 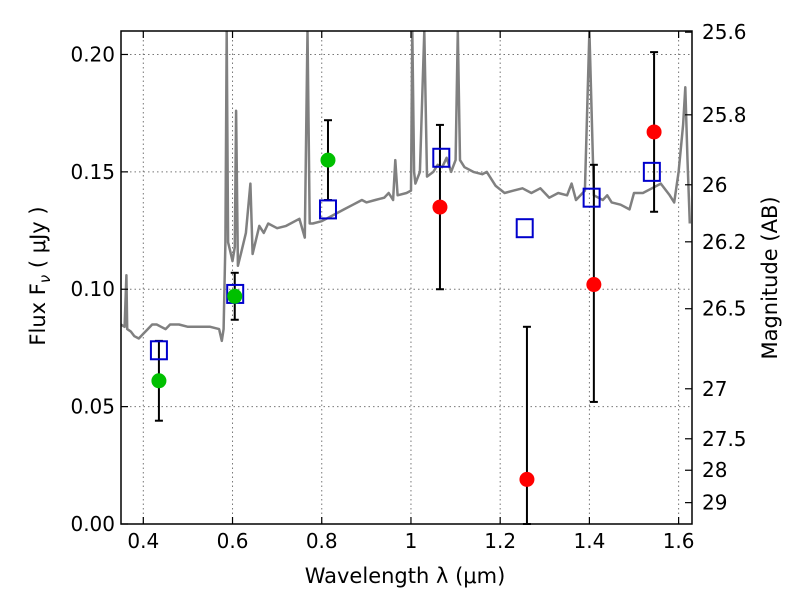 What do you see at coordinates (714, 503) in the screenshot?
I see `y2-tick-label: 29` at bounding box center [714, 503].